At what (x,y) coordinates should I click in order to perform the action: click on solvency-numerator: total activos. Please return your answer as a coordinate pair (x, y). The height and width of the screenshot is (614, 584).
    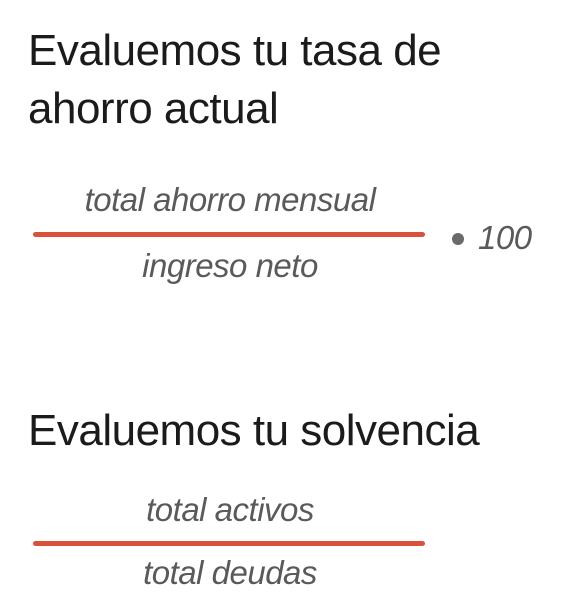
    Looking at the image, I should click on (230, 509).